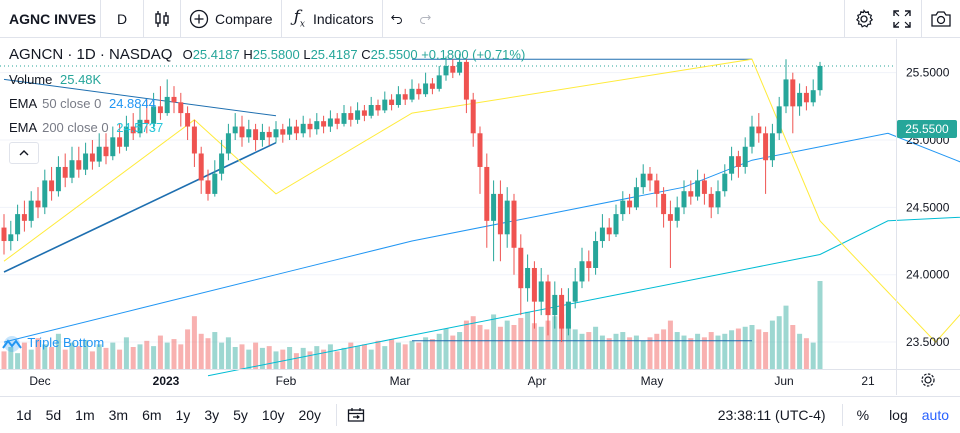 The width and height of the screenshot is (960, 433). Describe the element at coordinates (55, 79) in the screenshot. I see `volume-legend: Volume 25.48K` at that location.